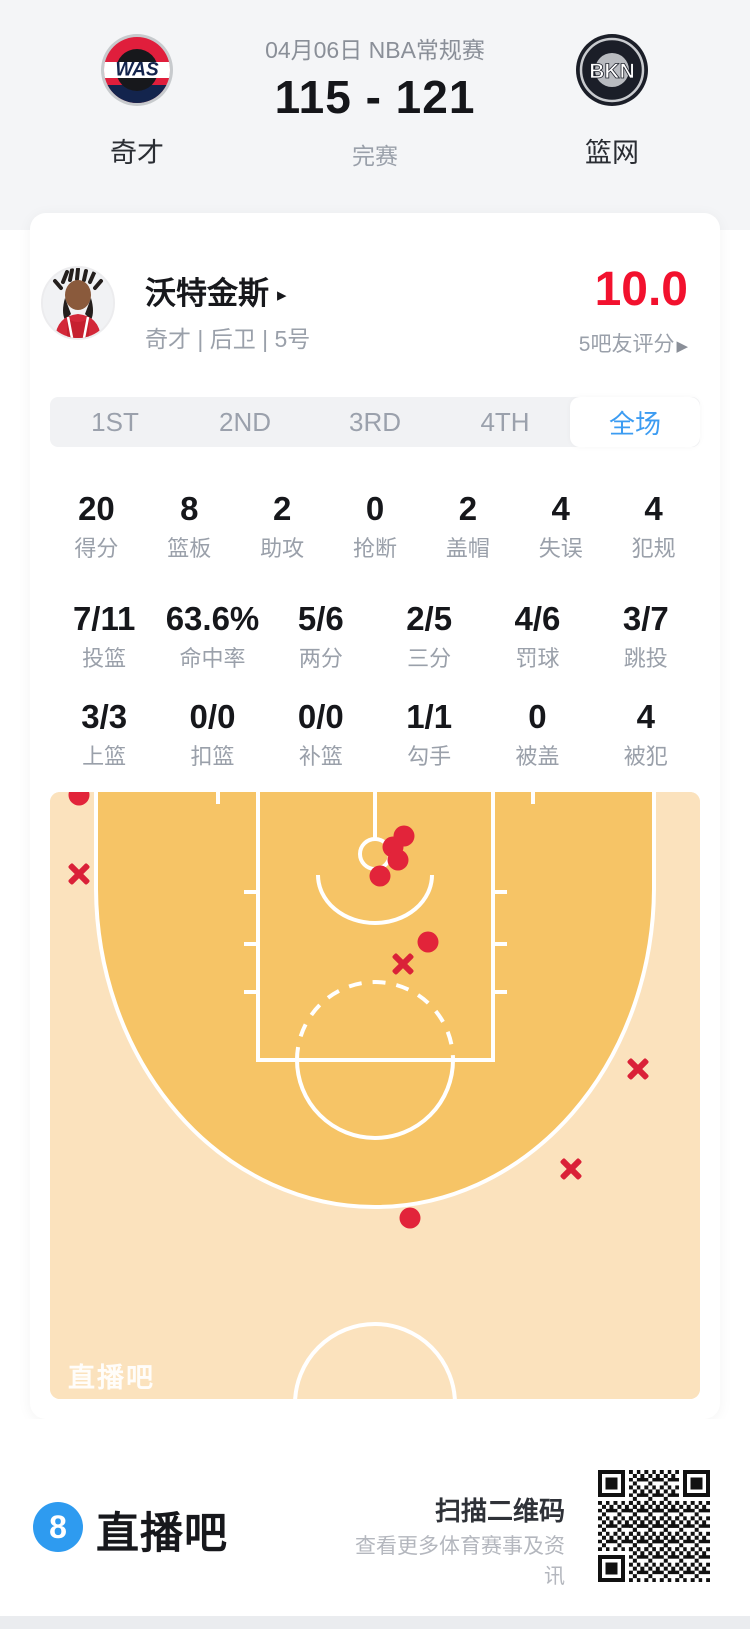 The height and width of the screenshot is (1629, 750). I want to click on chevron-right-icon: ▸, so click(282, 295).